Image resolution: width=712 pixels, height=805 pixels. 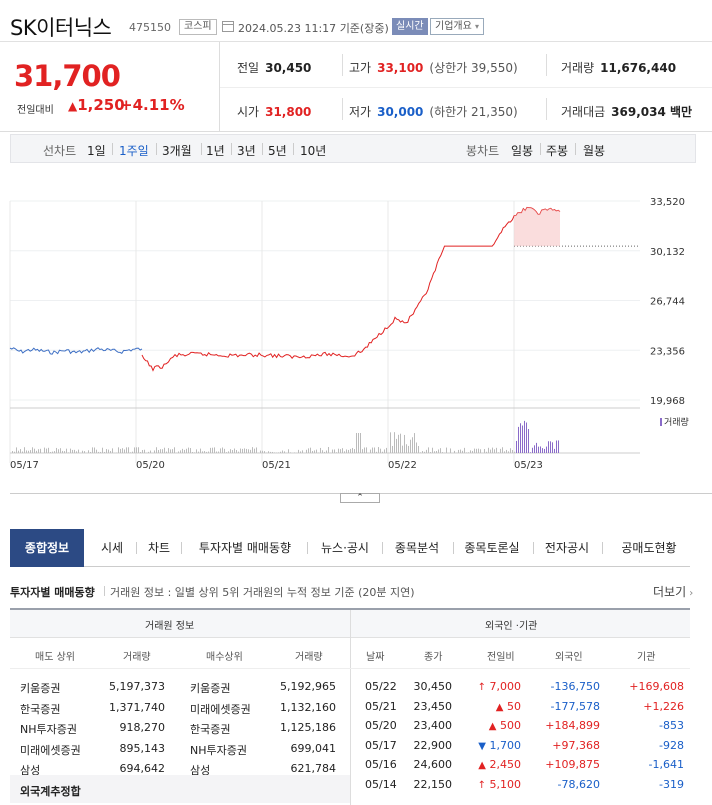 I want to click on flow-inst: -853, so click(x=671, y=725).